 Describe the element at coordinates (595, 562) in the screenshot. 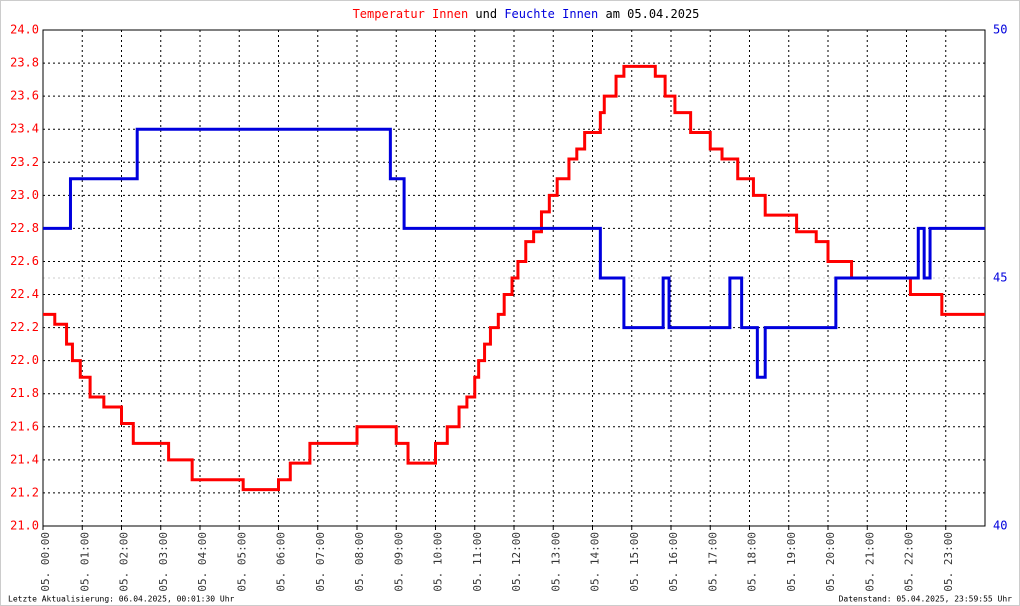

I see `x-tick-label: 05. 14:00` at that location.